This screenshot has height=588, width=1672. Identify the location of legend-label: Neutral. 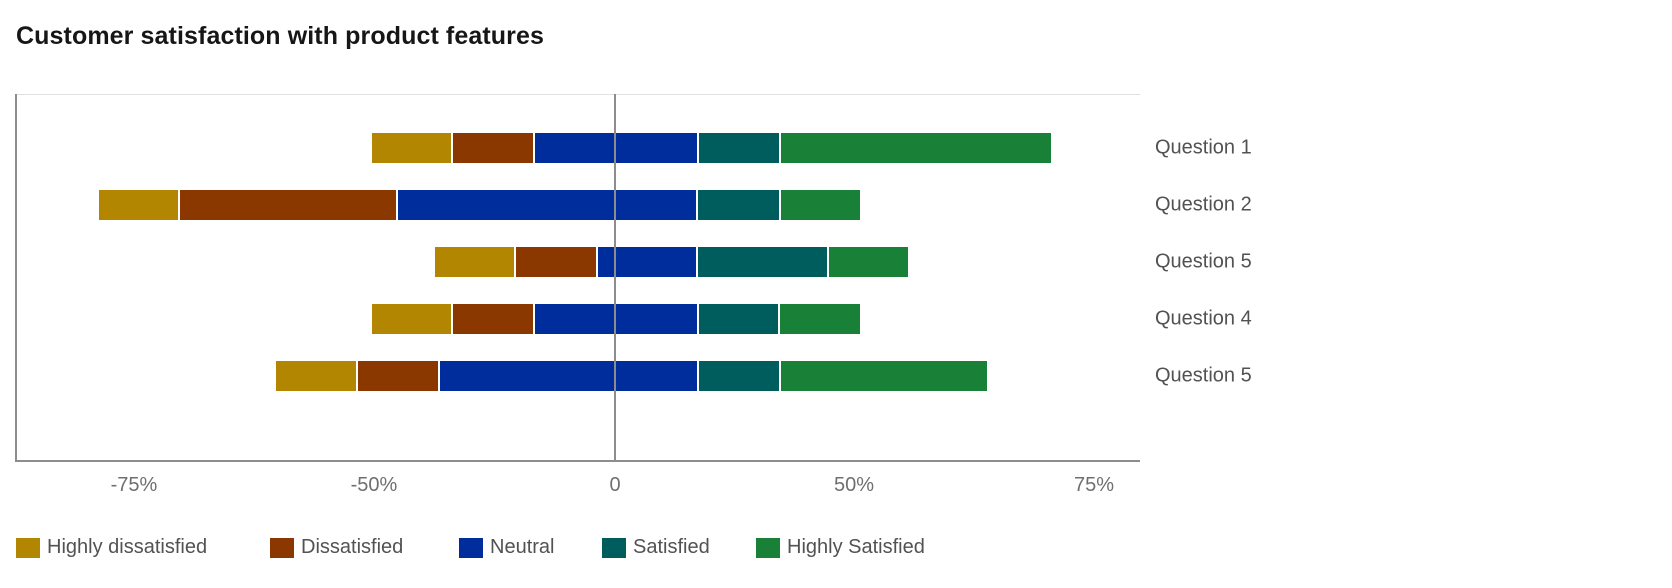
(522, 547).